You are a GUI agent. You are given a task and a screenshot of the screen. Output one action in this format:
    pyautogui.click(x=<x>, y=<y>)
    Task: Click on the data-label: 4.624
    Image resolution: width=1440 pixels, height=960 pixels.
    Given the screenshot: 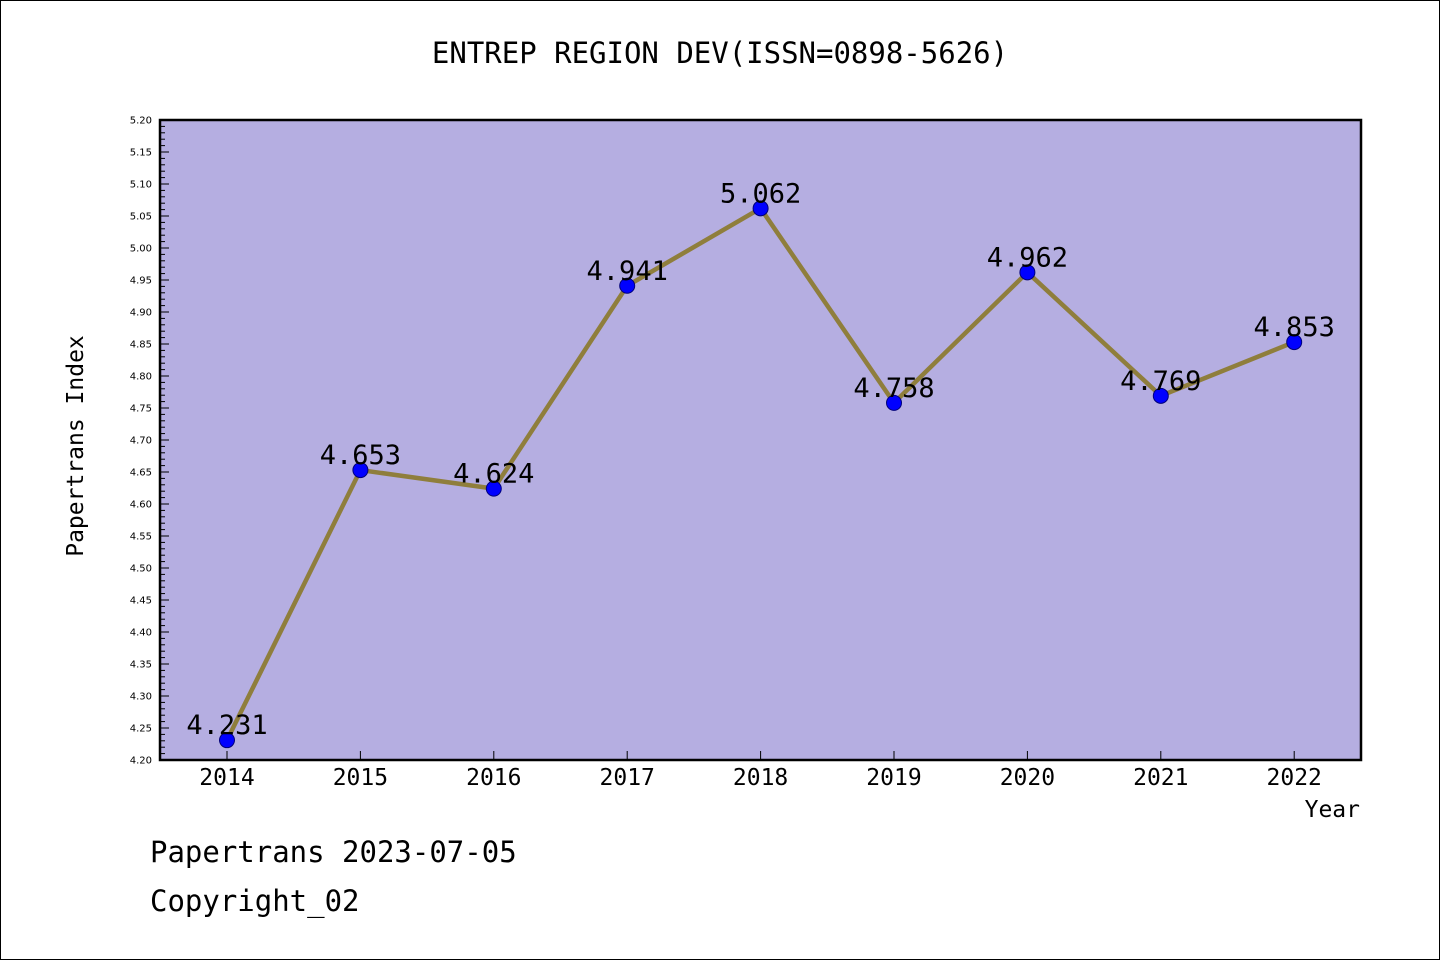 What is the action you would take?
    pyautogui.click(x=493, y=474)
    